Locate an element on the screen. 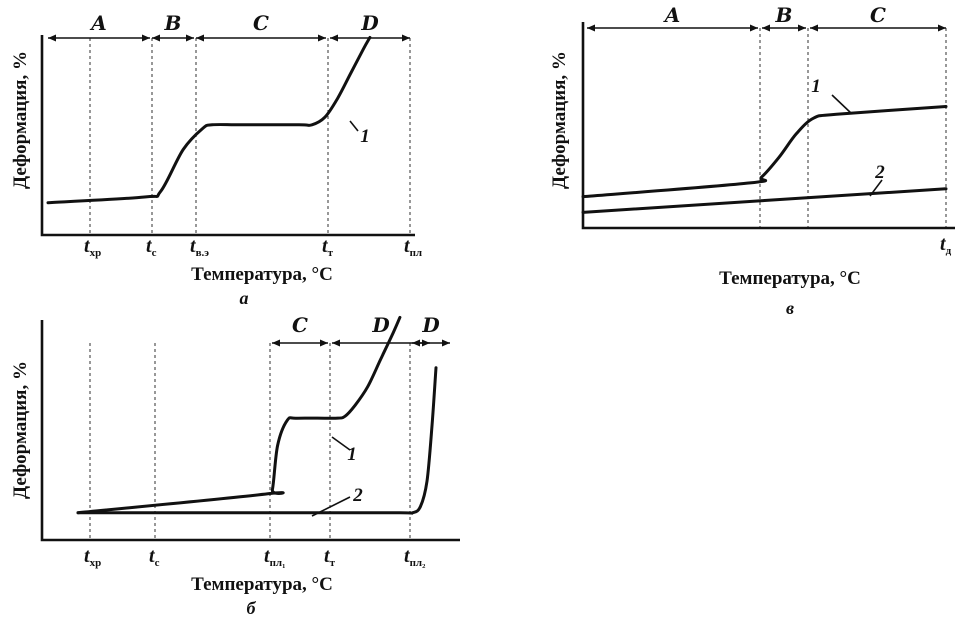  x-tick-sub: пл₂ is located at coordinates (418, 563).